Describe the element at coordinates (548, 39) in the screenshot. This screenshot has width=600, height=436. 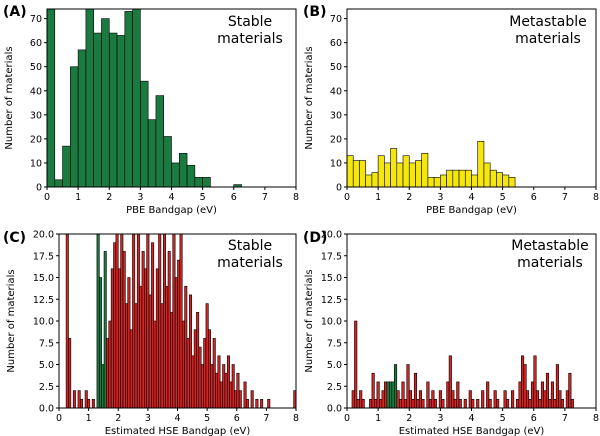
I see `panel-annotation: materials` at that location.